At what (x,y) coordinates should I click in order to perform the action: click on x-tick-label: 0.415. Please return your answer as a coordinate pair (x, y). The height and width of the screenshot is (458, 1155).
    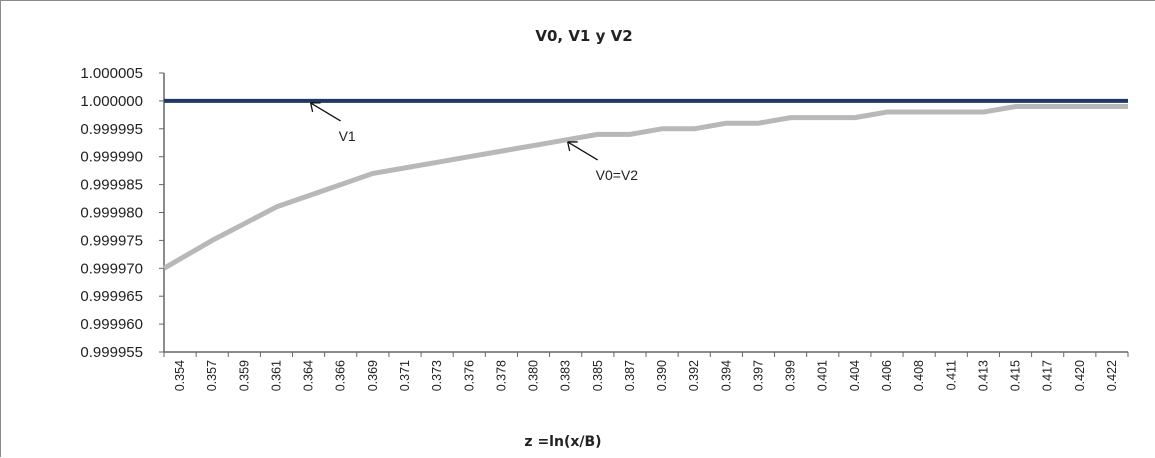
    Looking at the image, I should click on (1016, 375).